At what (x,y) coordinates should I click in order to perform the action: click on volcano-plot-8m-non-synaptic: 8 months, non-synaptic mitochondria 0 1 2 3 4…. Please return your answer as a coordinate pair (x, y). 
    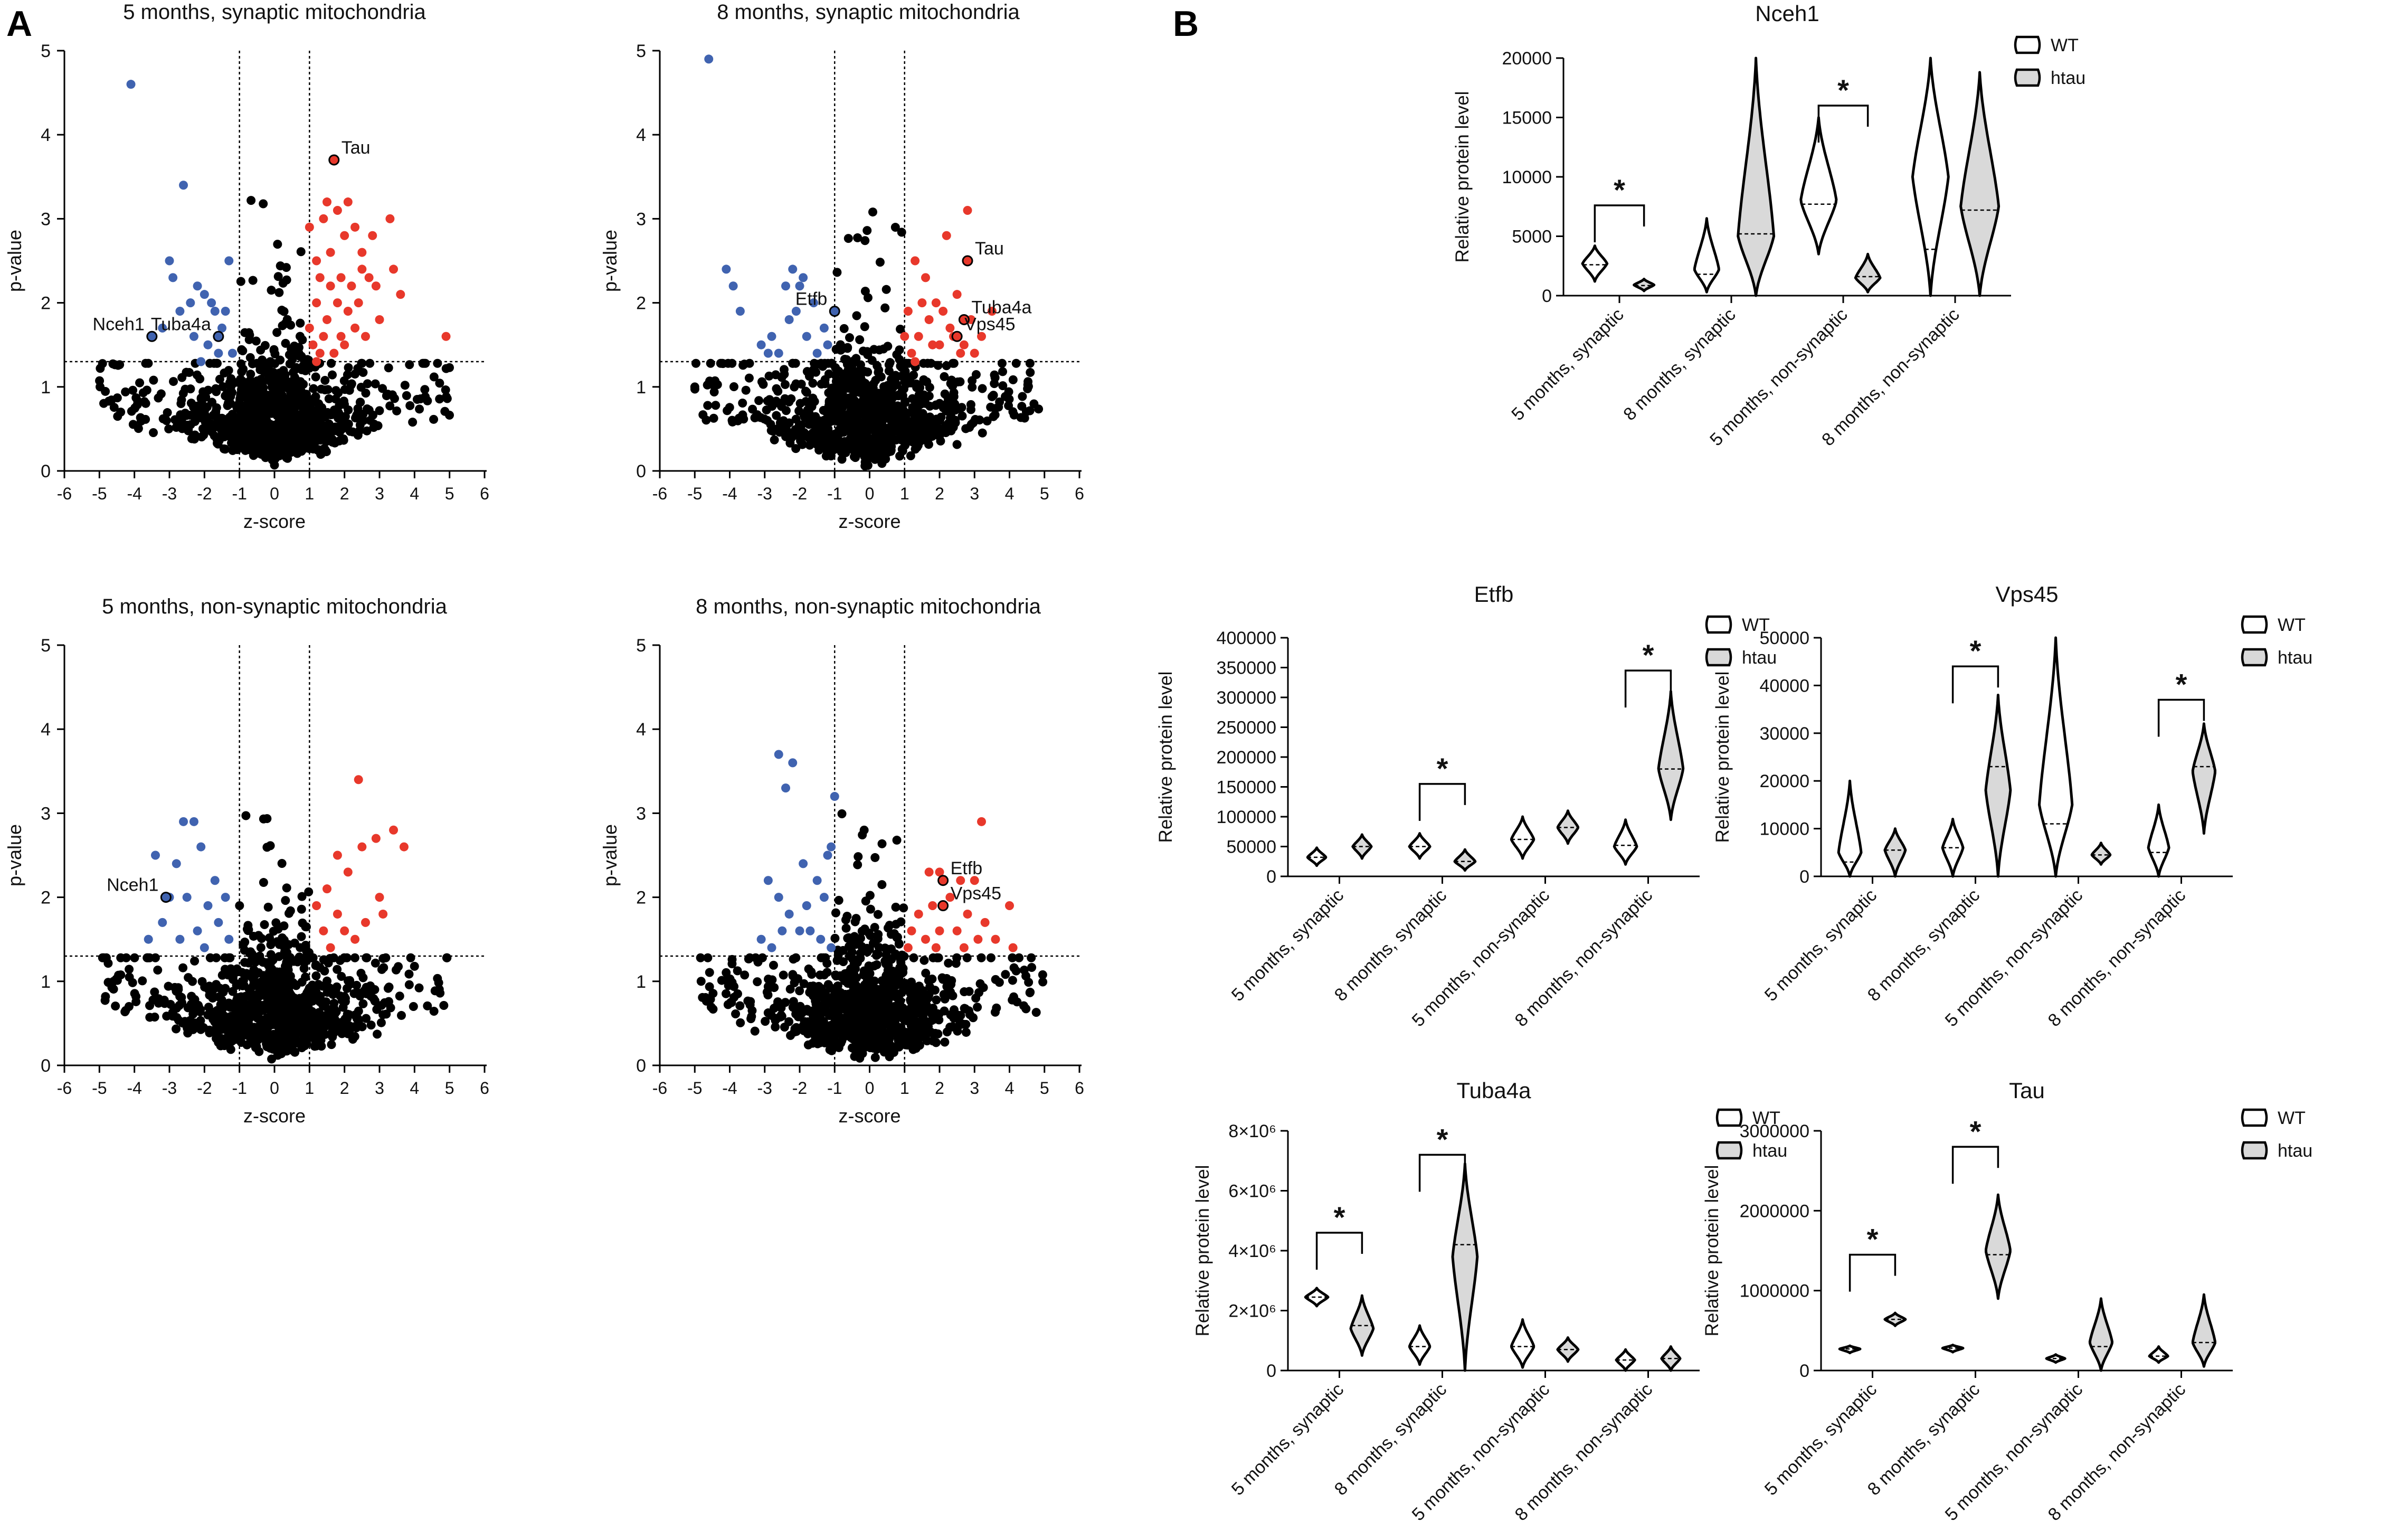
    Looking at the image, I should click on (841, 861).